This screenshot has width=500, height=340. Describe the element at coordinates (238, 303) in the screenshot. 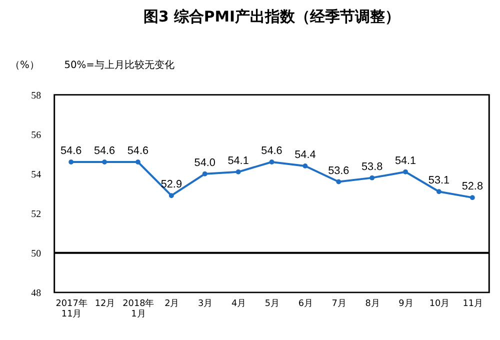

I see `x-tick-label: 4月` at that location.